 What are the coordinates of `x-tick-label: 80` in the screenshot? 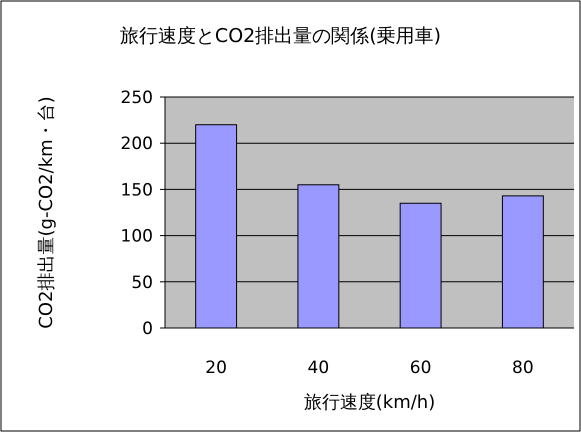 It's located at (523, 368).